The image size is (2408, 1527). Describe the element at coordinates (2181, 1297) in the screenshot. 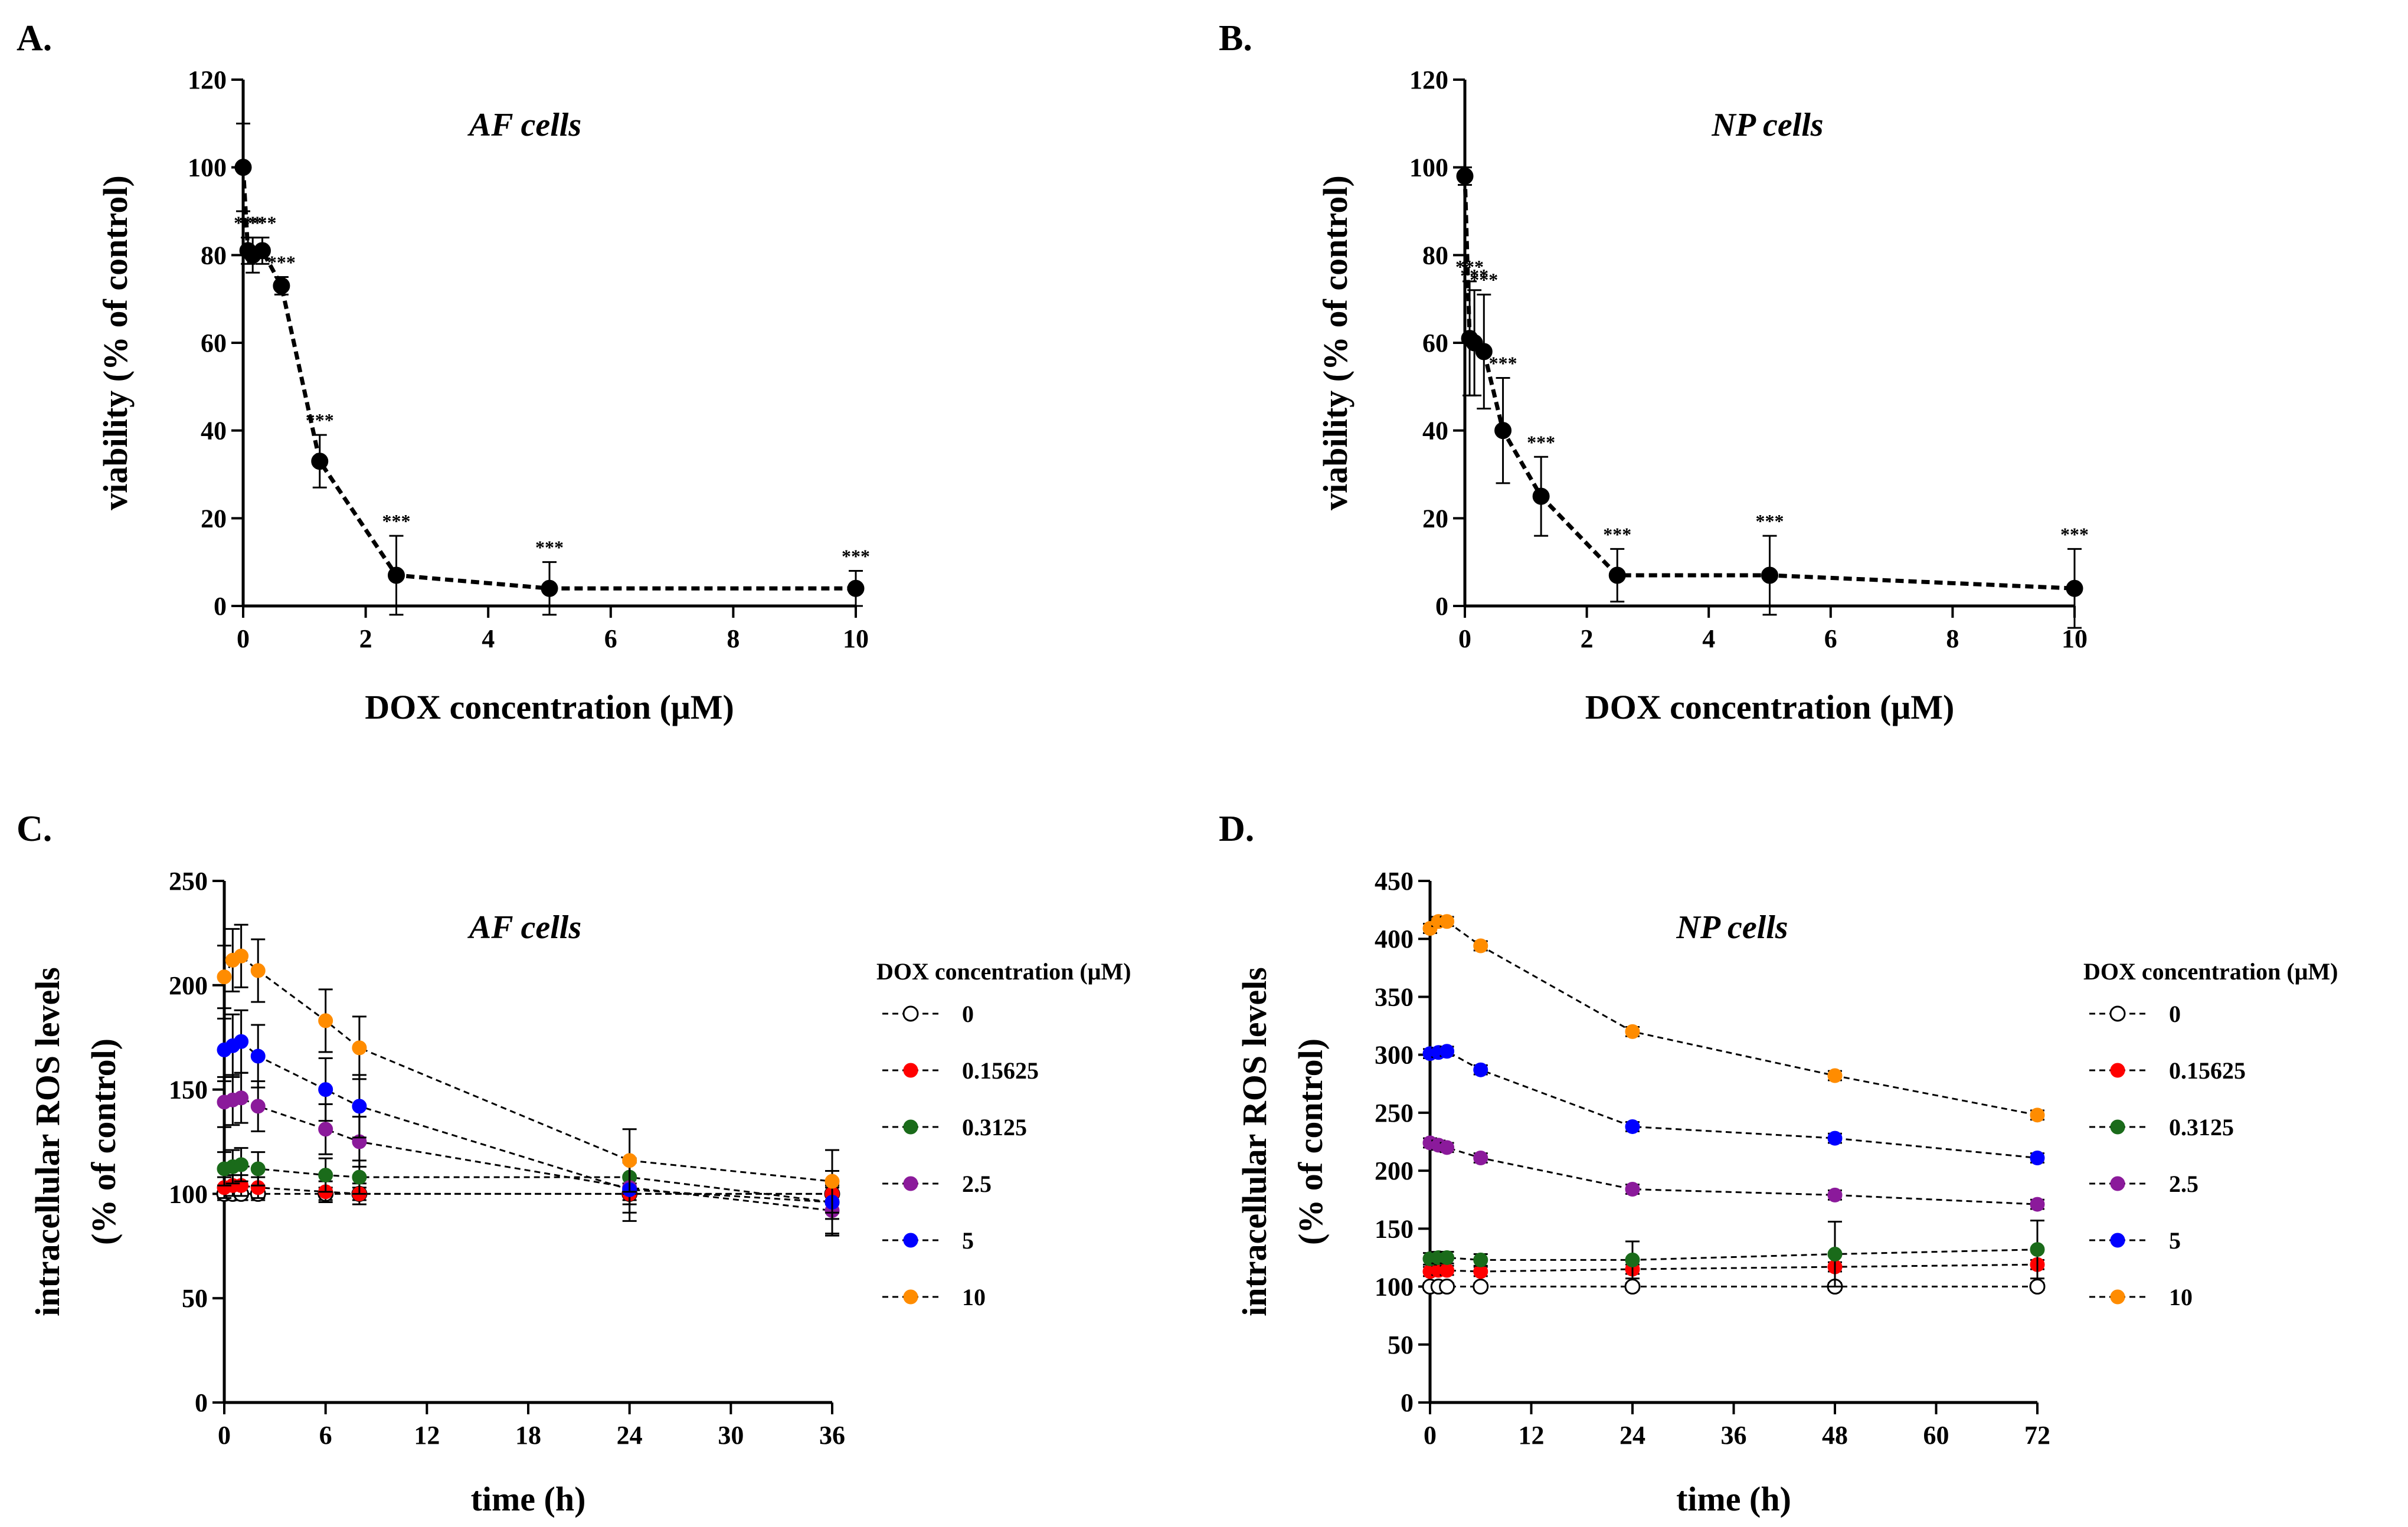

I see `legend-label: 10` at that location.